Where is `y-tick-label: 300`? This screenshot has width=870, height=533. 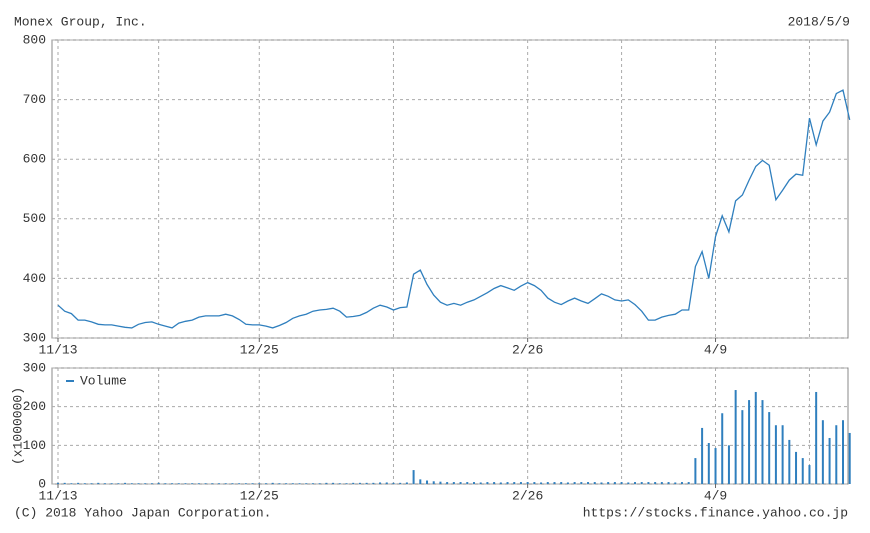 y-tick-label: 300 is located at coordinates (34, 367).